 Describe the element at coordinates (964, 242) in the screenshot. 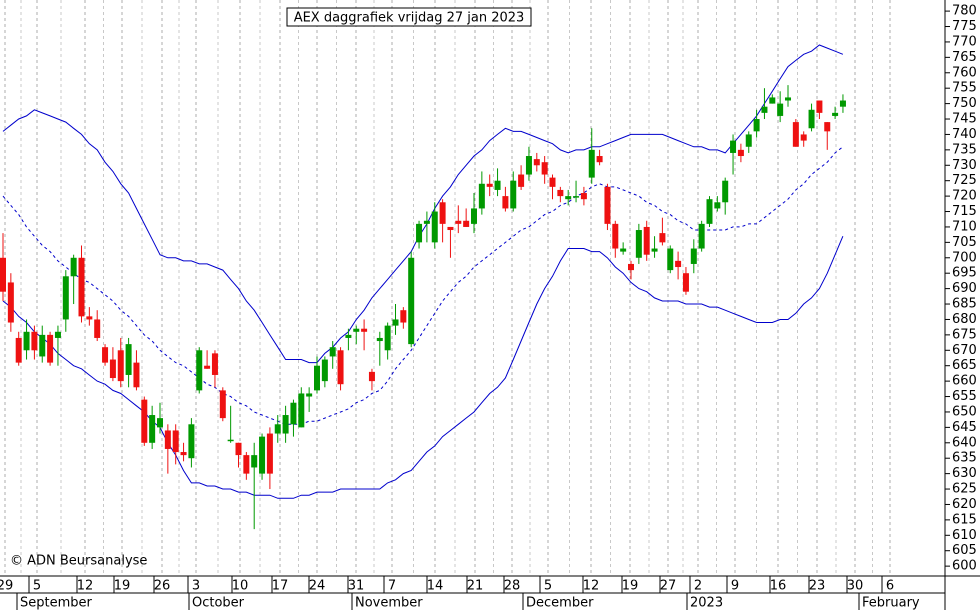

I see `y-tick-label: 705` at that location.